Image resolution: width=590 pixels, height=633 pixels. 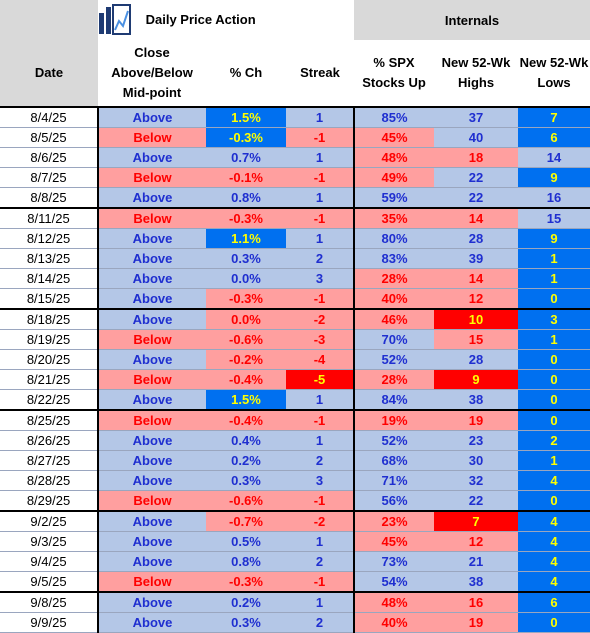 What do you see at coordinates (49, 622) in the screenshot?
I see `date-cell: 9/9/25` at bounding box center [49, 622].